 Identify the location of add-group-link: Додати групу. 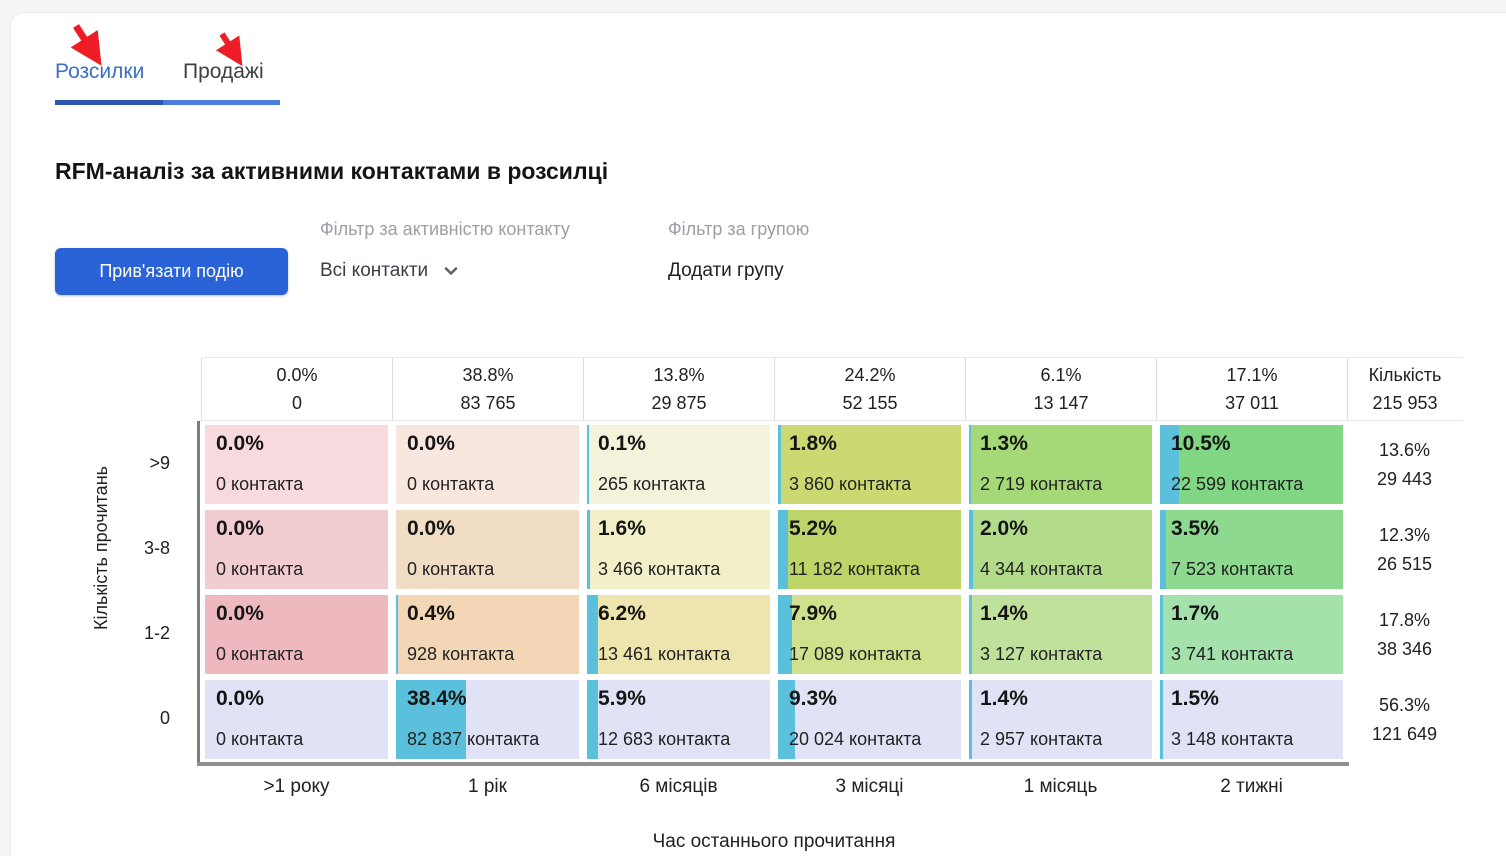
(726, 270).